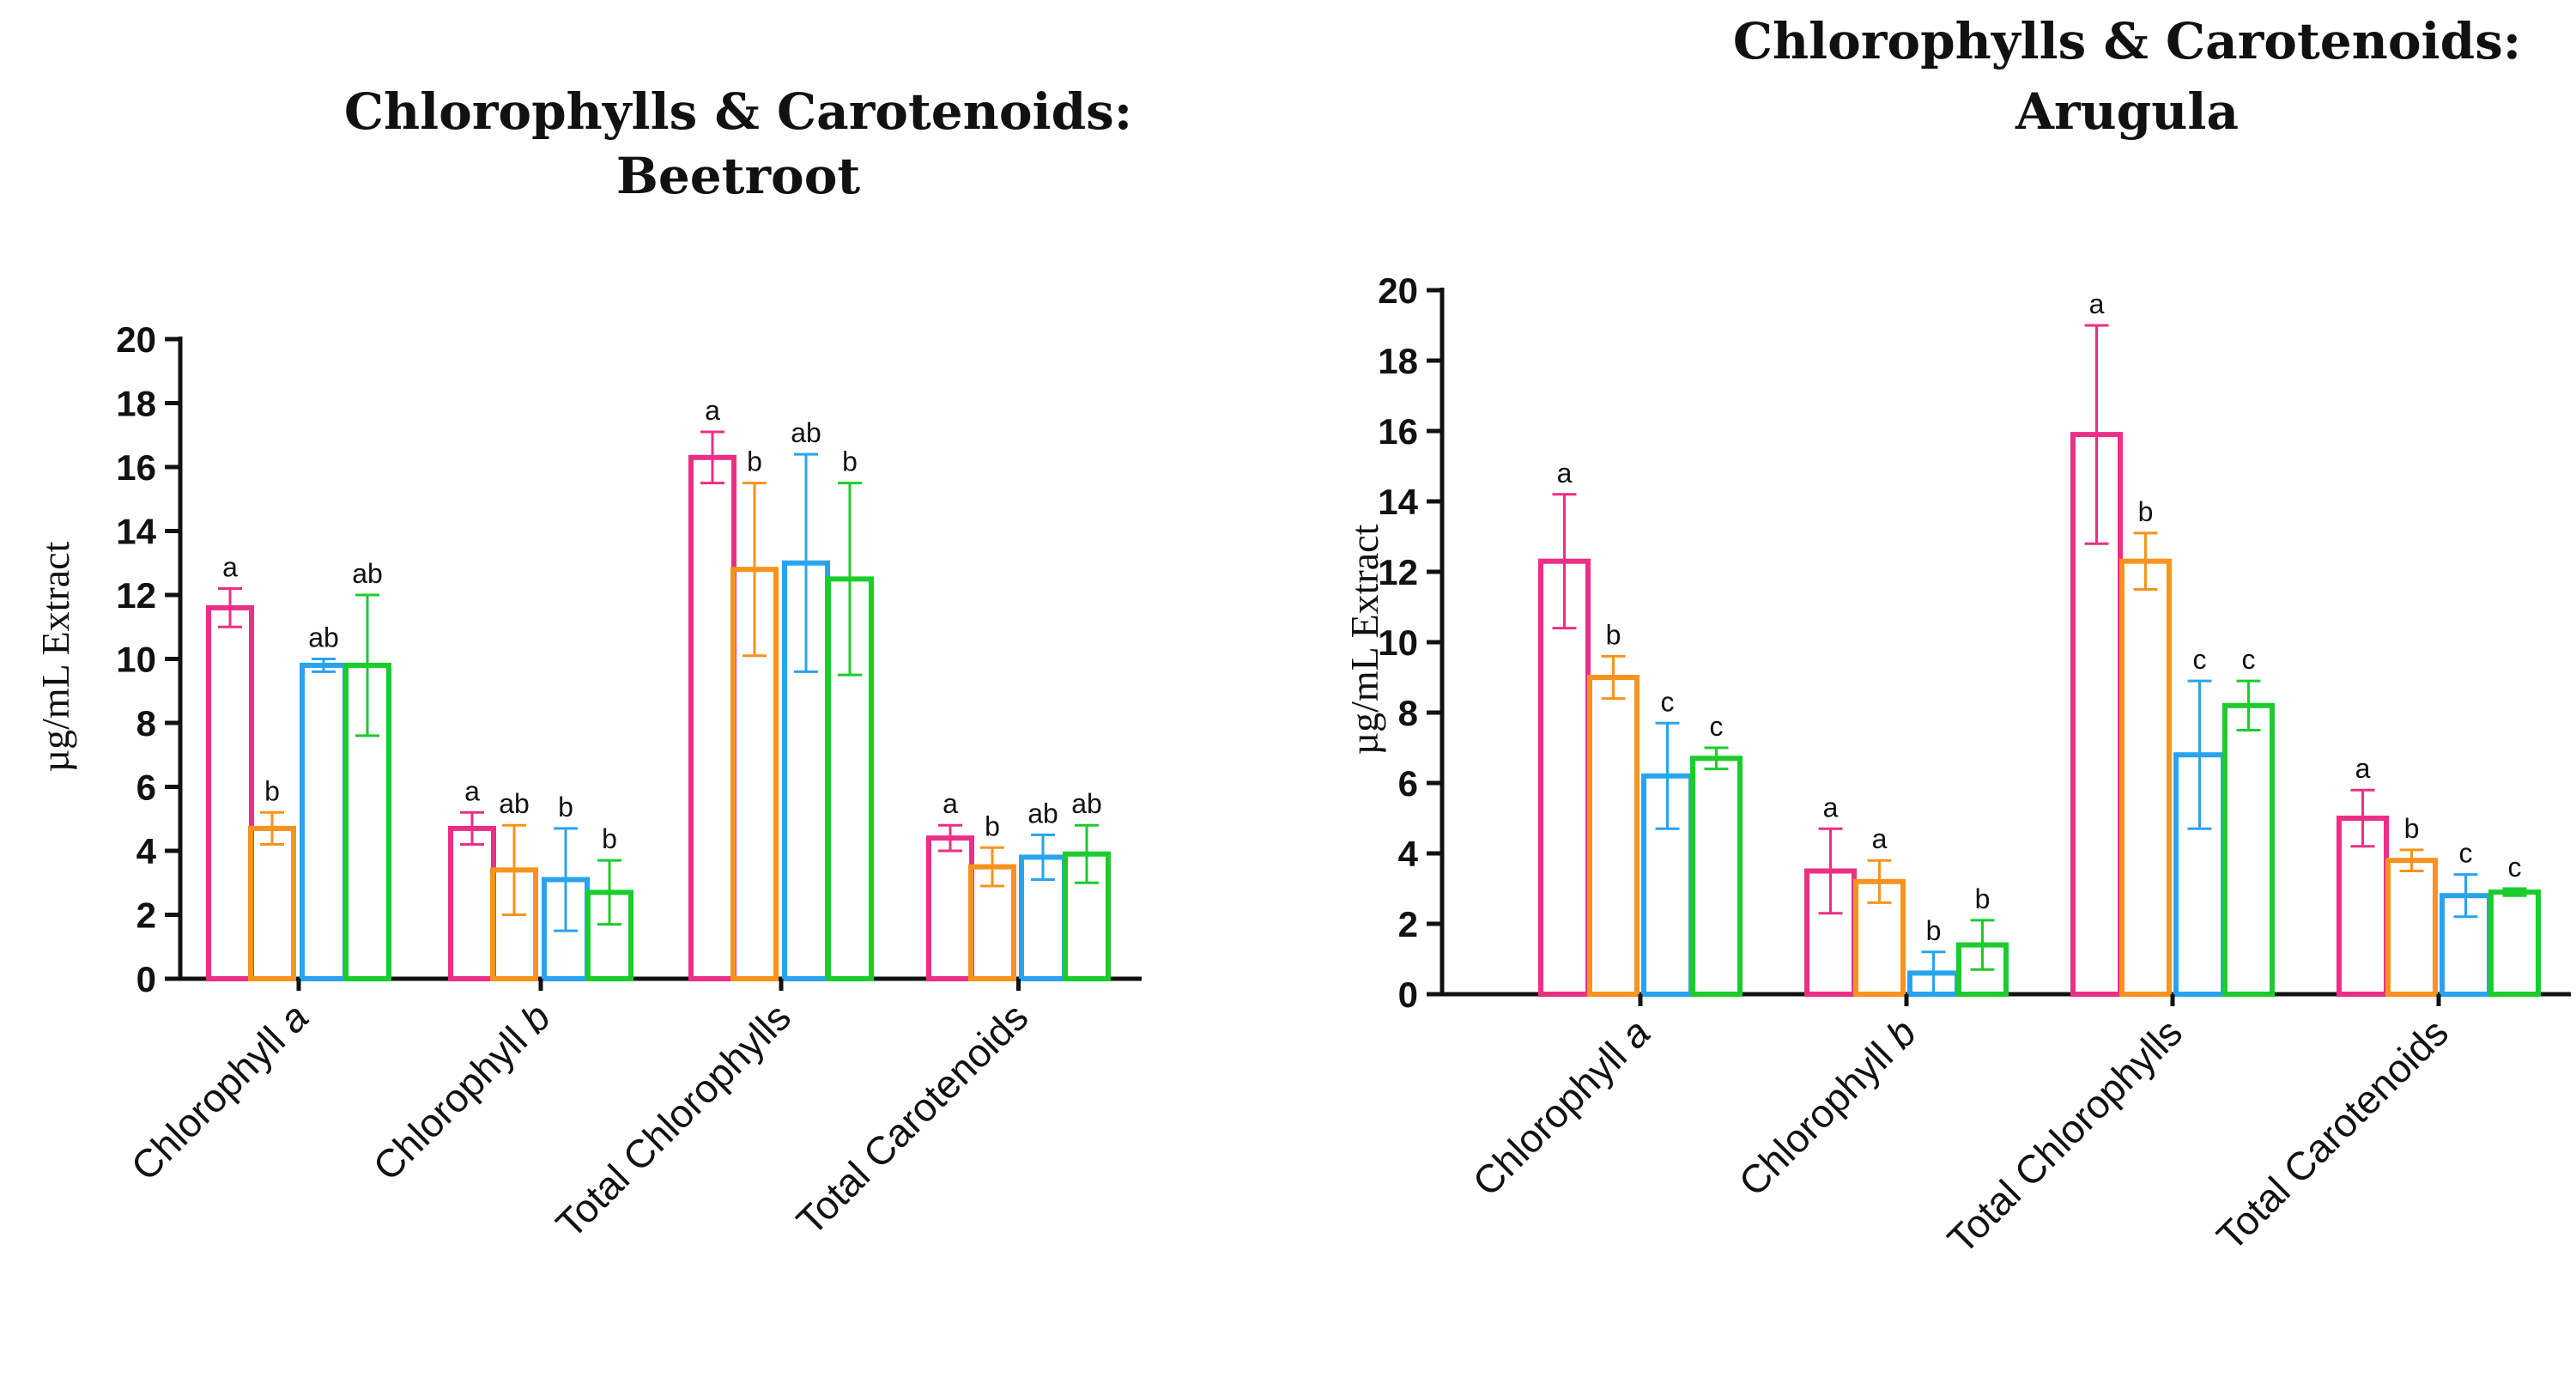 This screenshot has width=2576, height=1396. I want to click on chart-title-line: Arugula, so click(2127, 112).